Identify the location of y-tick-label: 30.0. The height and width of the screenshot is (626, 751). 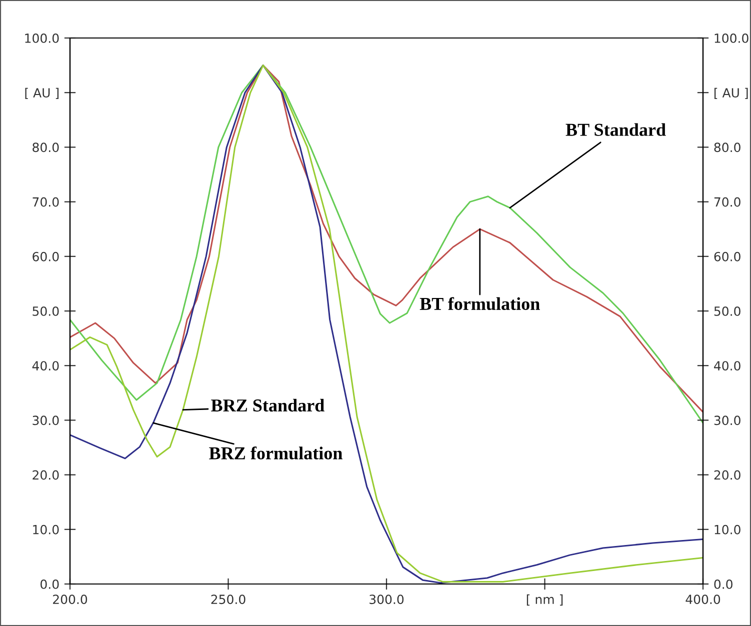
(45, 421).